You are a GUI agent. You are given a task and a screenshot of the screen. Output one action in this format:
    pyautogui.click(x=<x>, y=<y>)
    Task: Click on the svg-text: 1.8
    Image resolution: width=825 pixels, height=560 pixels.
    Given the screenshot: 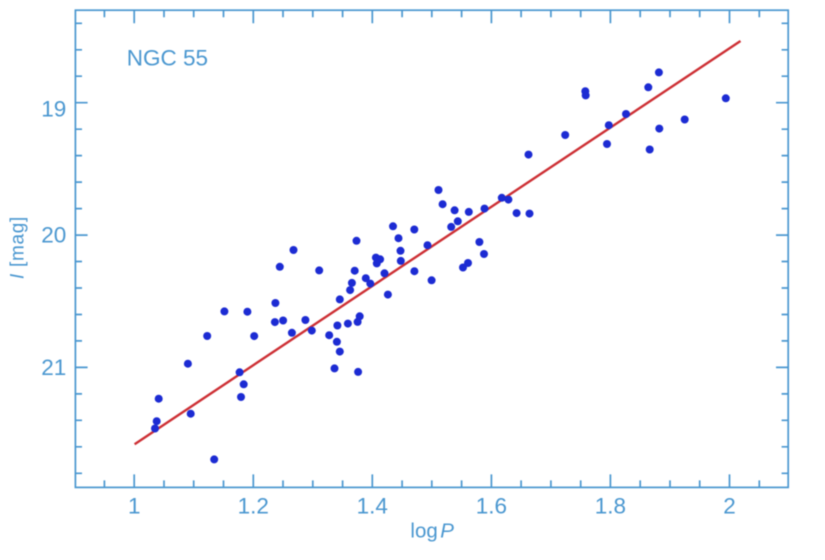 What is the action you would take?
    pyautogui.click(x=610, y=506)
    